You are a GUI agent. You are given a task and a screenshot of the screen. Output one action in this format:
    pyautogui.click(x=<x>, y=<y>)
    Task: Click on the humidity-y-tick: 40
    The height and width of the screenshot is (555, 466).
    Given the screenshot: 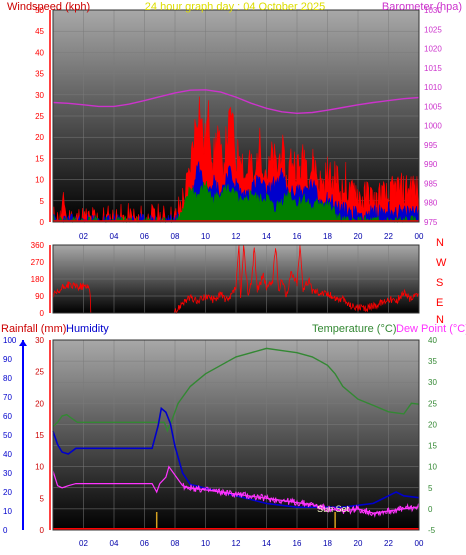 What is the action you would take?
    pyautogui.click(x=7, y=454)
    